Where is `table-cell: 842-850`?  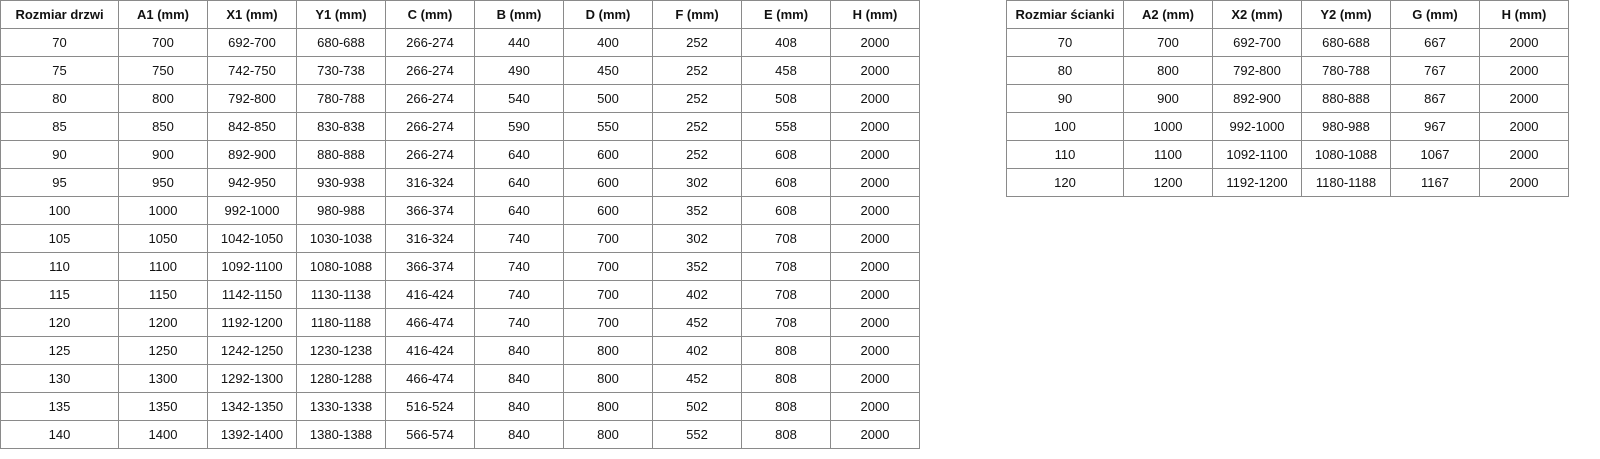
table-cell: 842-850 is located at coordinates (252, 126).